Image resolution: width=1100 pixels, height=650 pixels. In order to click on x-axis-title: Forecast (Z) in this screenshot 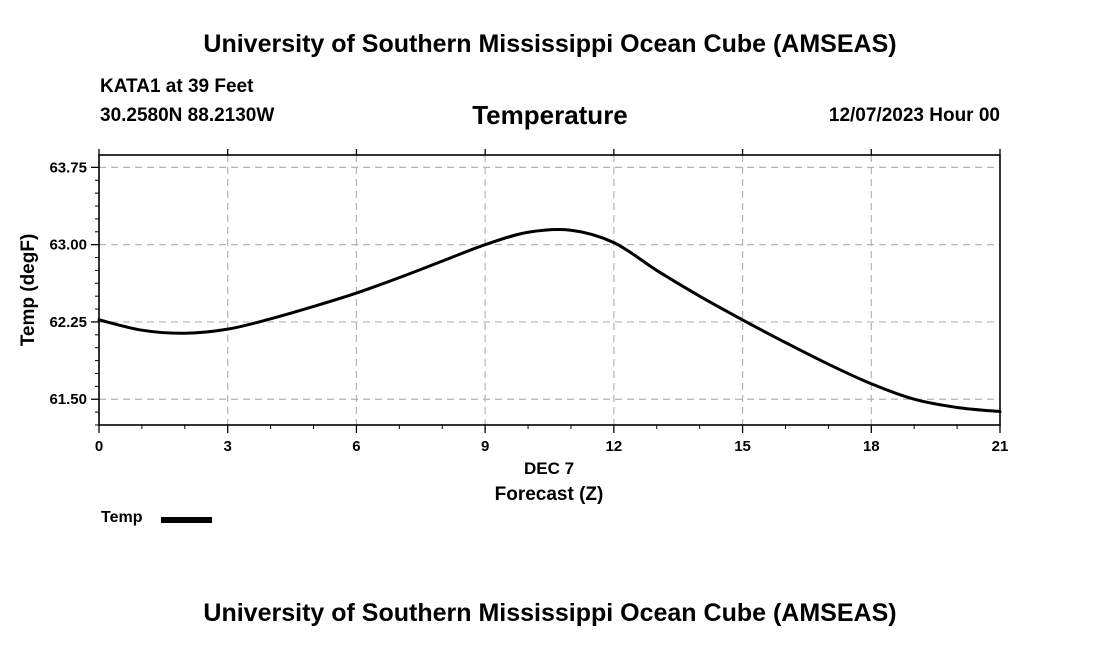, I will do `click(549, 494)`.